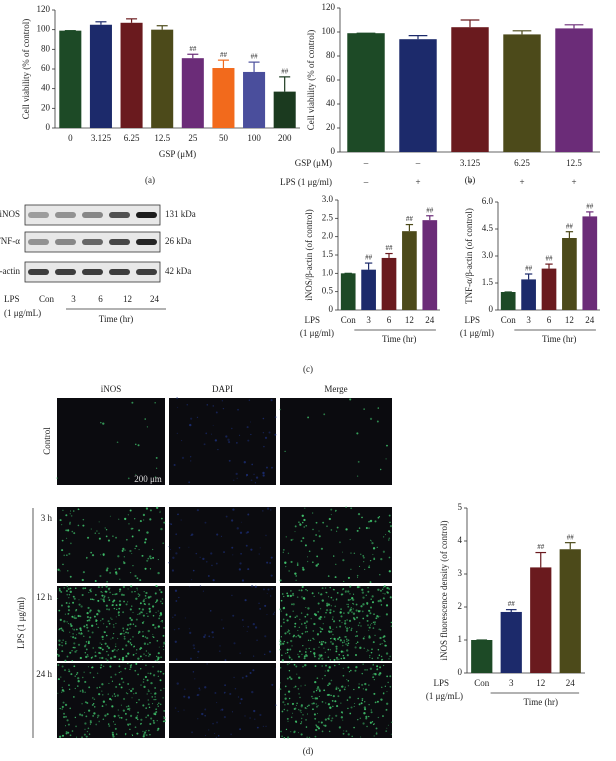 This screenshot has height=761, width=616. What do you see at coordinates (482, 683) in the screenshot?
I see `x-tick-label: Con` at bounding box center [482, 683].